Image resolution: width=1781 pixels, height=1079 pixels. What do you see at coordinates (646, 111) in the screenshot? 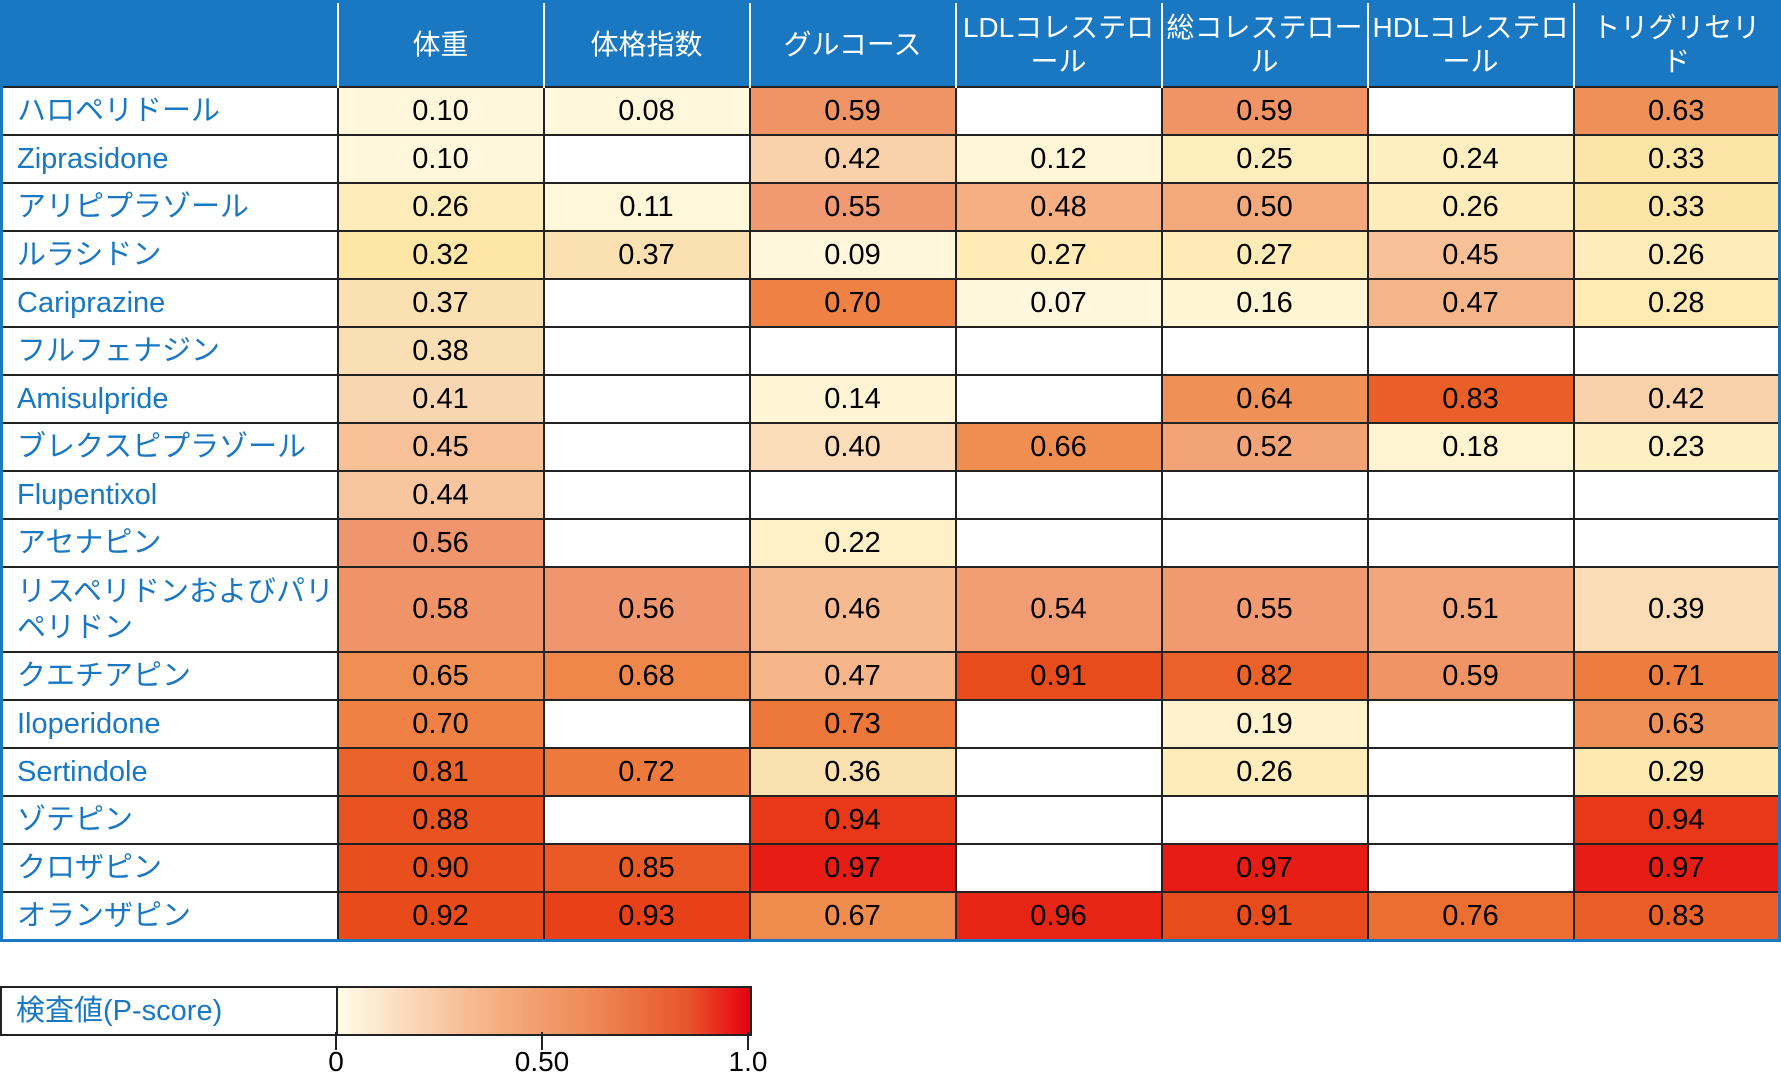
I see `heatmap-cell: 0.08` at bounding box center [646, 111].